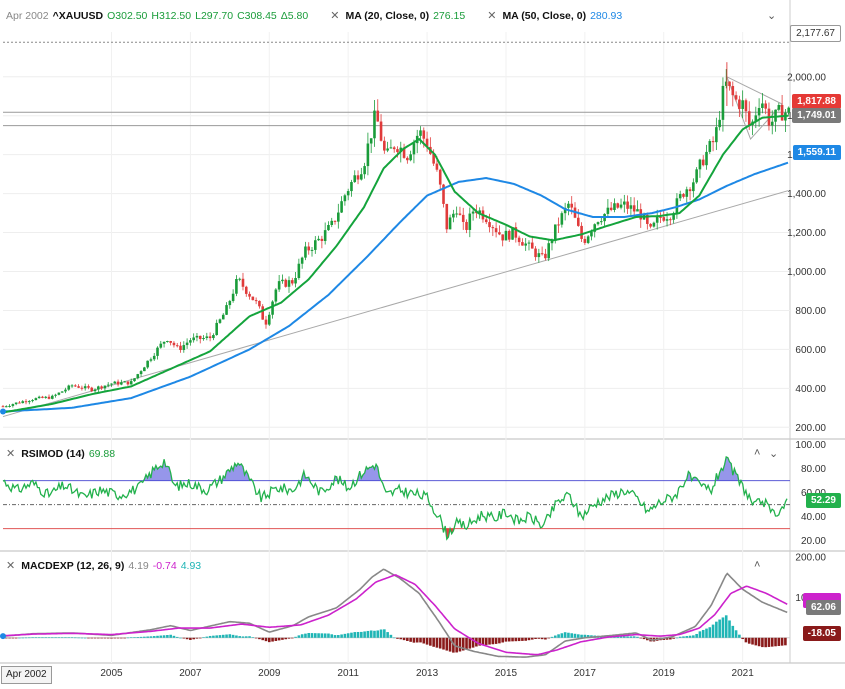 Image resolution: width=845 pixels, height=689 pixels. What do you see at coordinates (73, 565) in the screenshot?
I see `macd-label: MACDEXP (12, 26, 9)` at bounding box center [73, 565].